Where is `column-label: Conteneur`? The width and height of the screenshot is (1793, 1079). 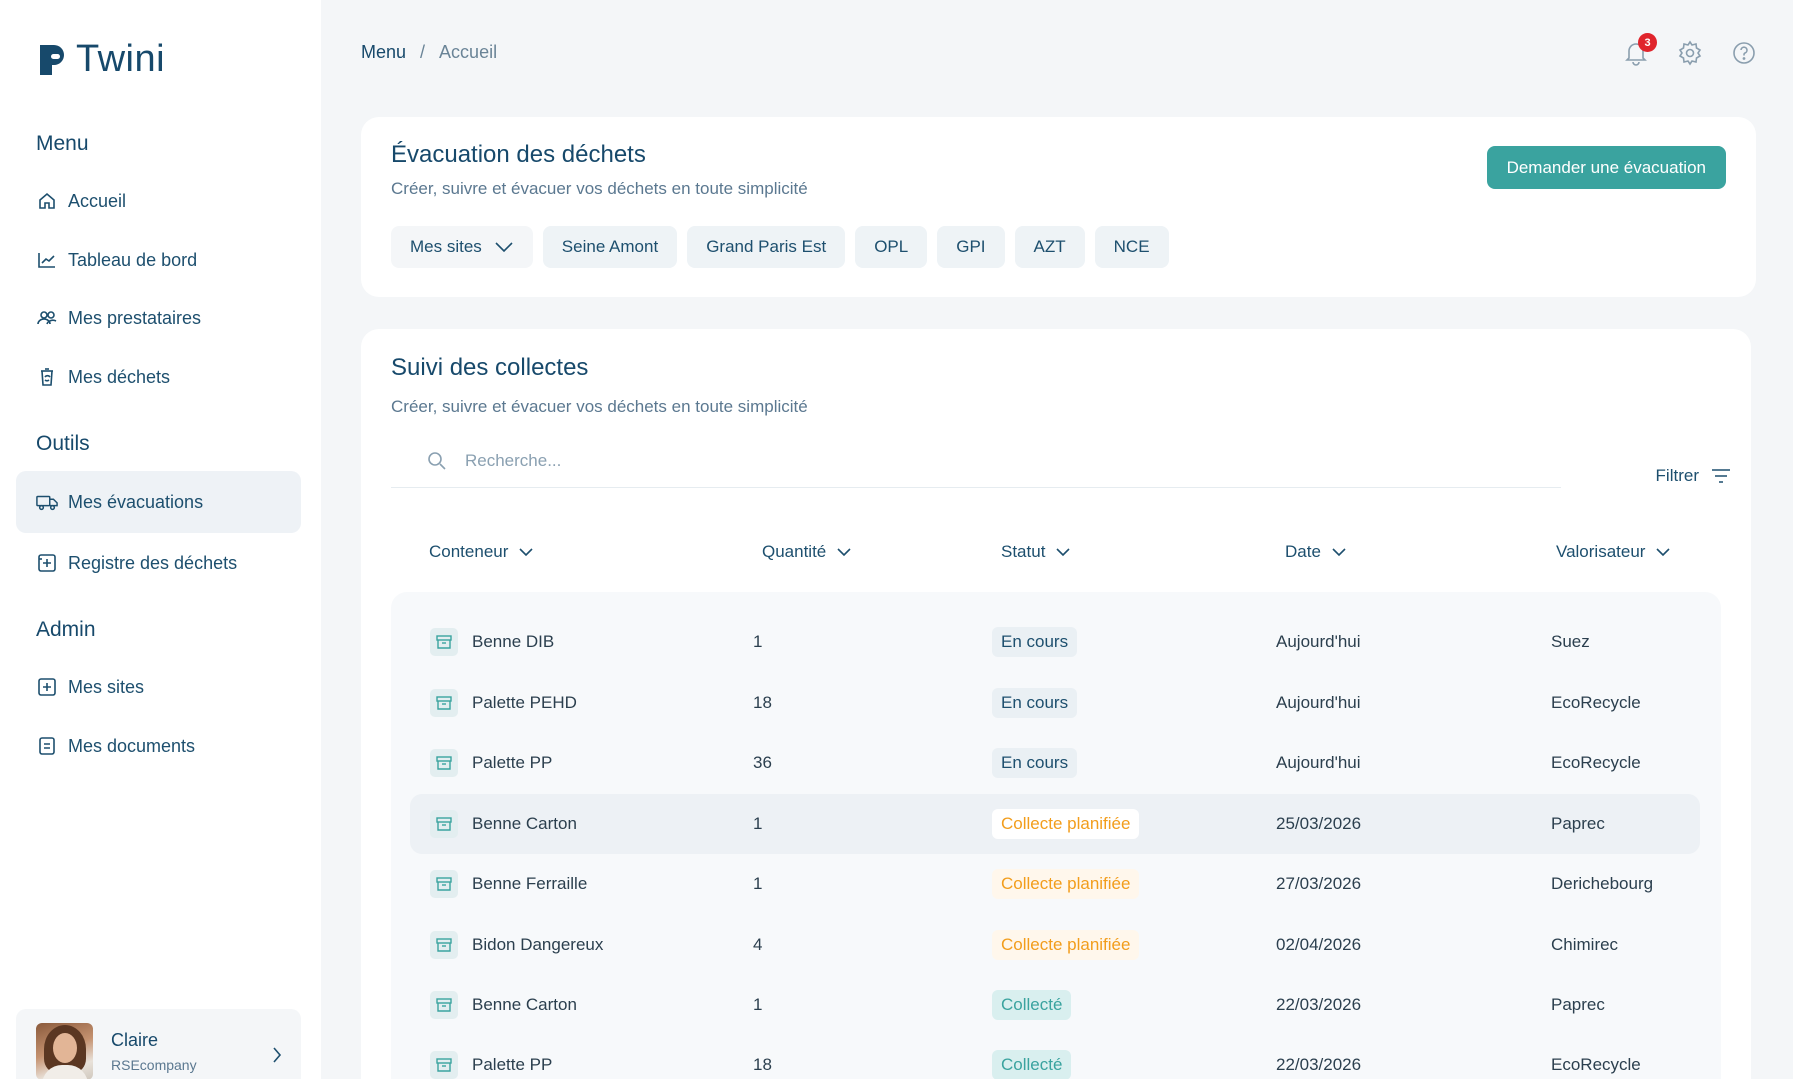 column-label: Conteneur is located at coordinates (469, 551).